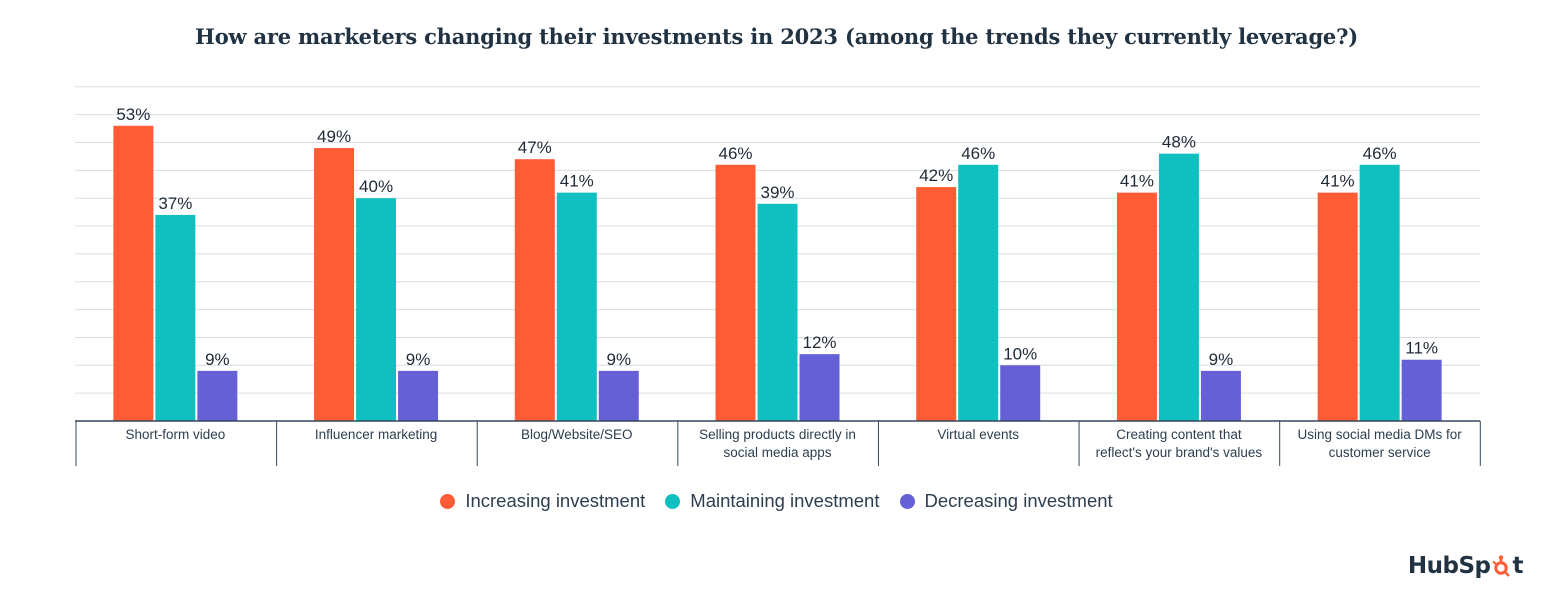 This screenshot has height=600, width=1553. Describe the element at coordinates (1179, 142) in the screenshot. I see `bar-value-label: 48%` at that location.